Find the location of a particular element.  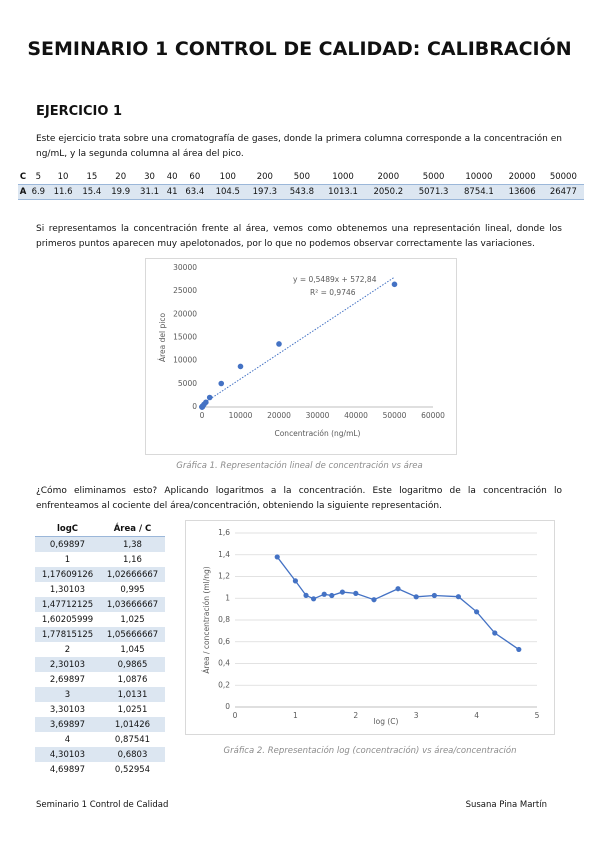

table-cell: 1,0876 is located at coordinates (132, 679).